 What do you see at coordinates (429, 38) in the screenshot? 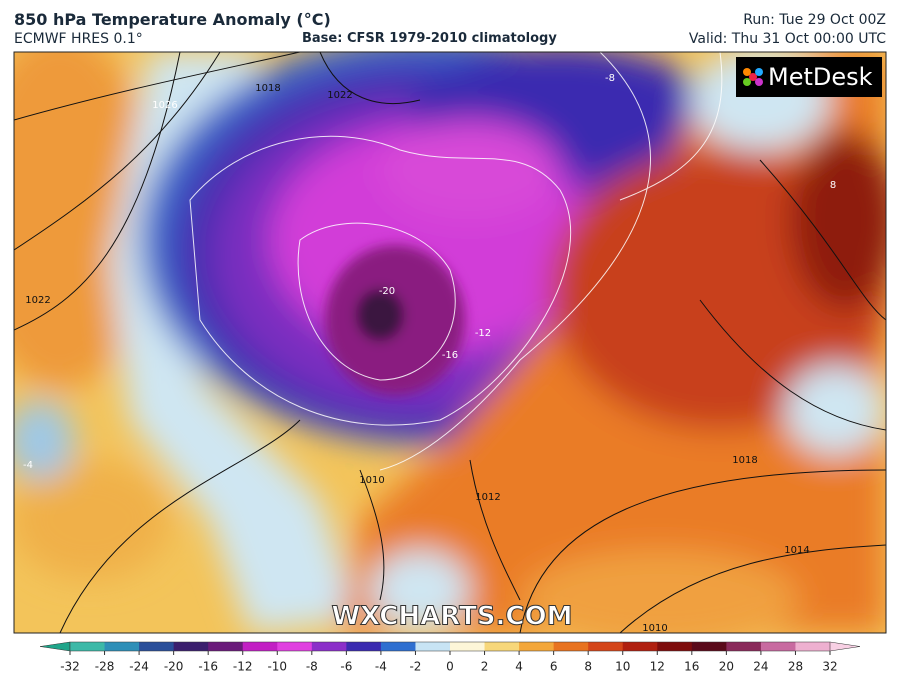
I see `base: Base: CFSR 1979-2010 climatology` at bounding box center [429, 38].